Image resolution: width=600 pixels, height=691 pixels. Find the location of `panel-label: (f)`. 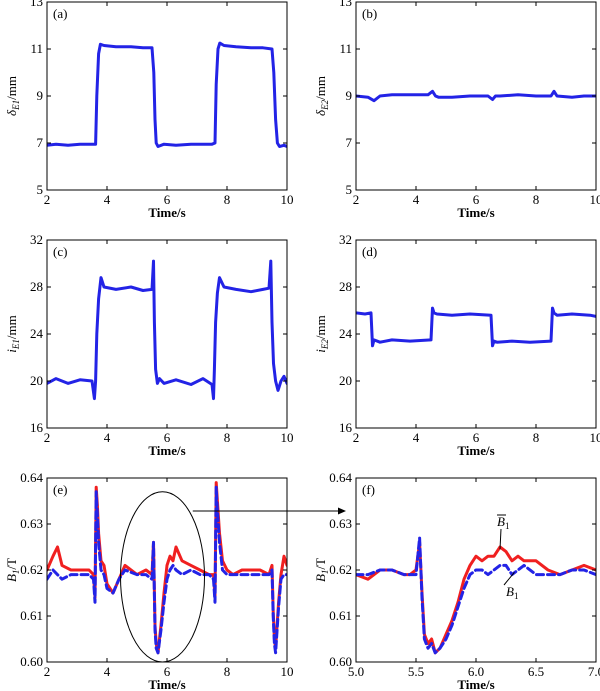

panel-label: (f) is located at coordinates (368, 489).